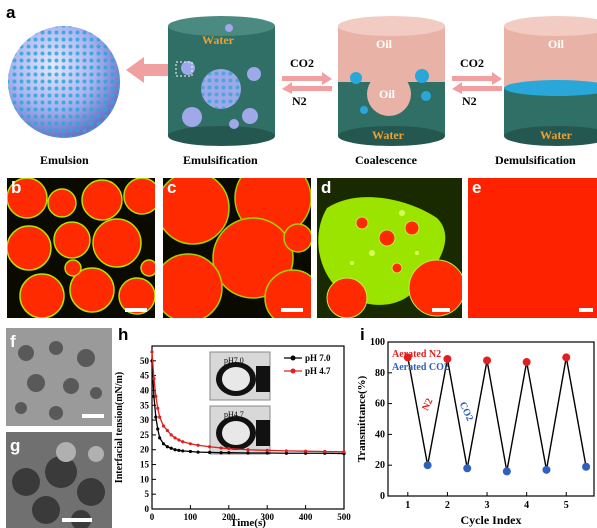 Image resolution: width=597 pixels, height=528 pixels. What do you see at coordinates (237, 248) in the screenshot?
I see `micrograph-c: c` at bounding box center [237, 248].